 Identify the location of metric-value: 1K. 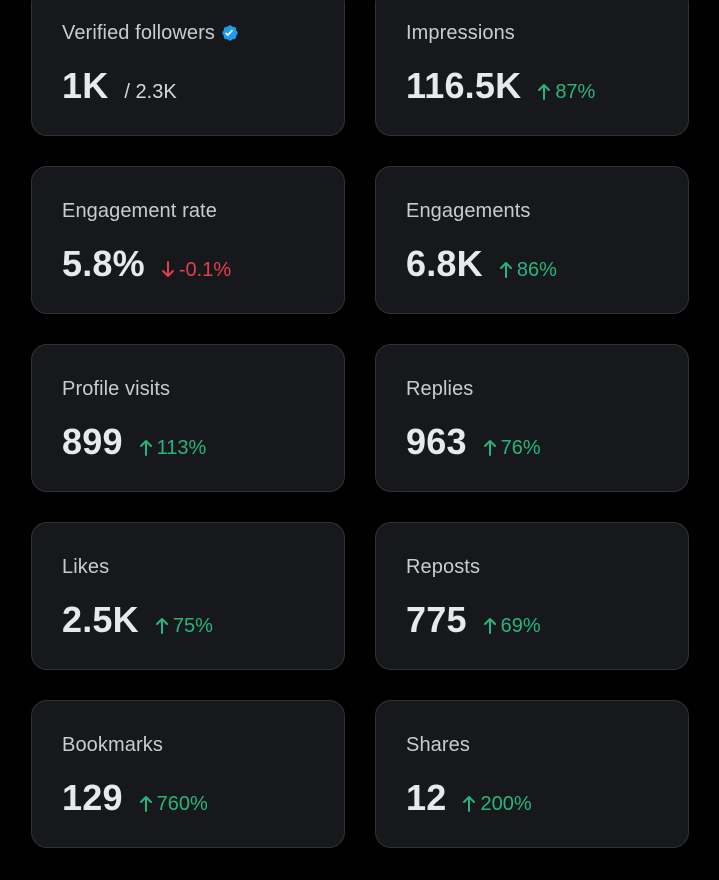
(85, 85).